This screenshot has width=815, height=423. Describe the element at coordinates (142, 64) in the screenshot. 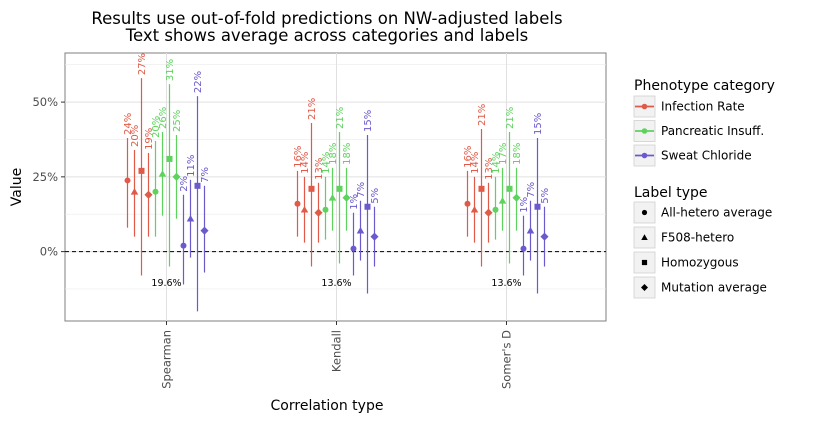

I see `data-label: 27%` at that location.